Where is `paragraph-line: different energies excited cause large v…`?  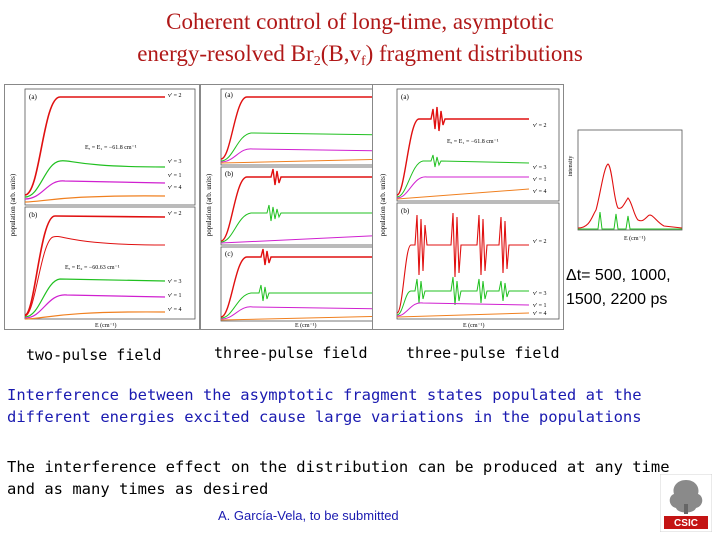 paragraph-line: different energies excited cause large v… is located at coordinates (324, 417).